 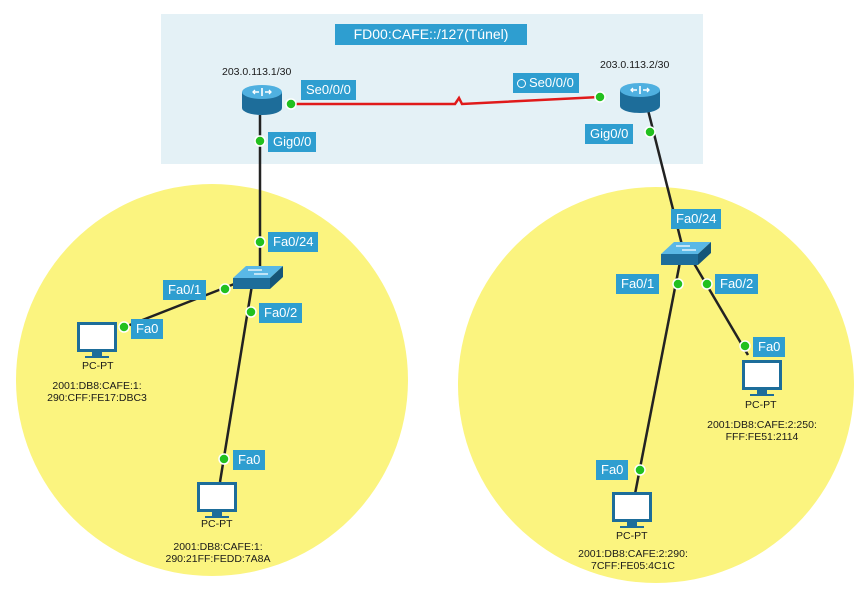 What do you see at coordinates (281, 313) in the screenshot?
I see `switch-1-port2-label: Fa0/2` at bounding box center [281, 313].